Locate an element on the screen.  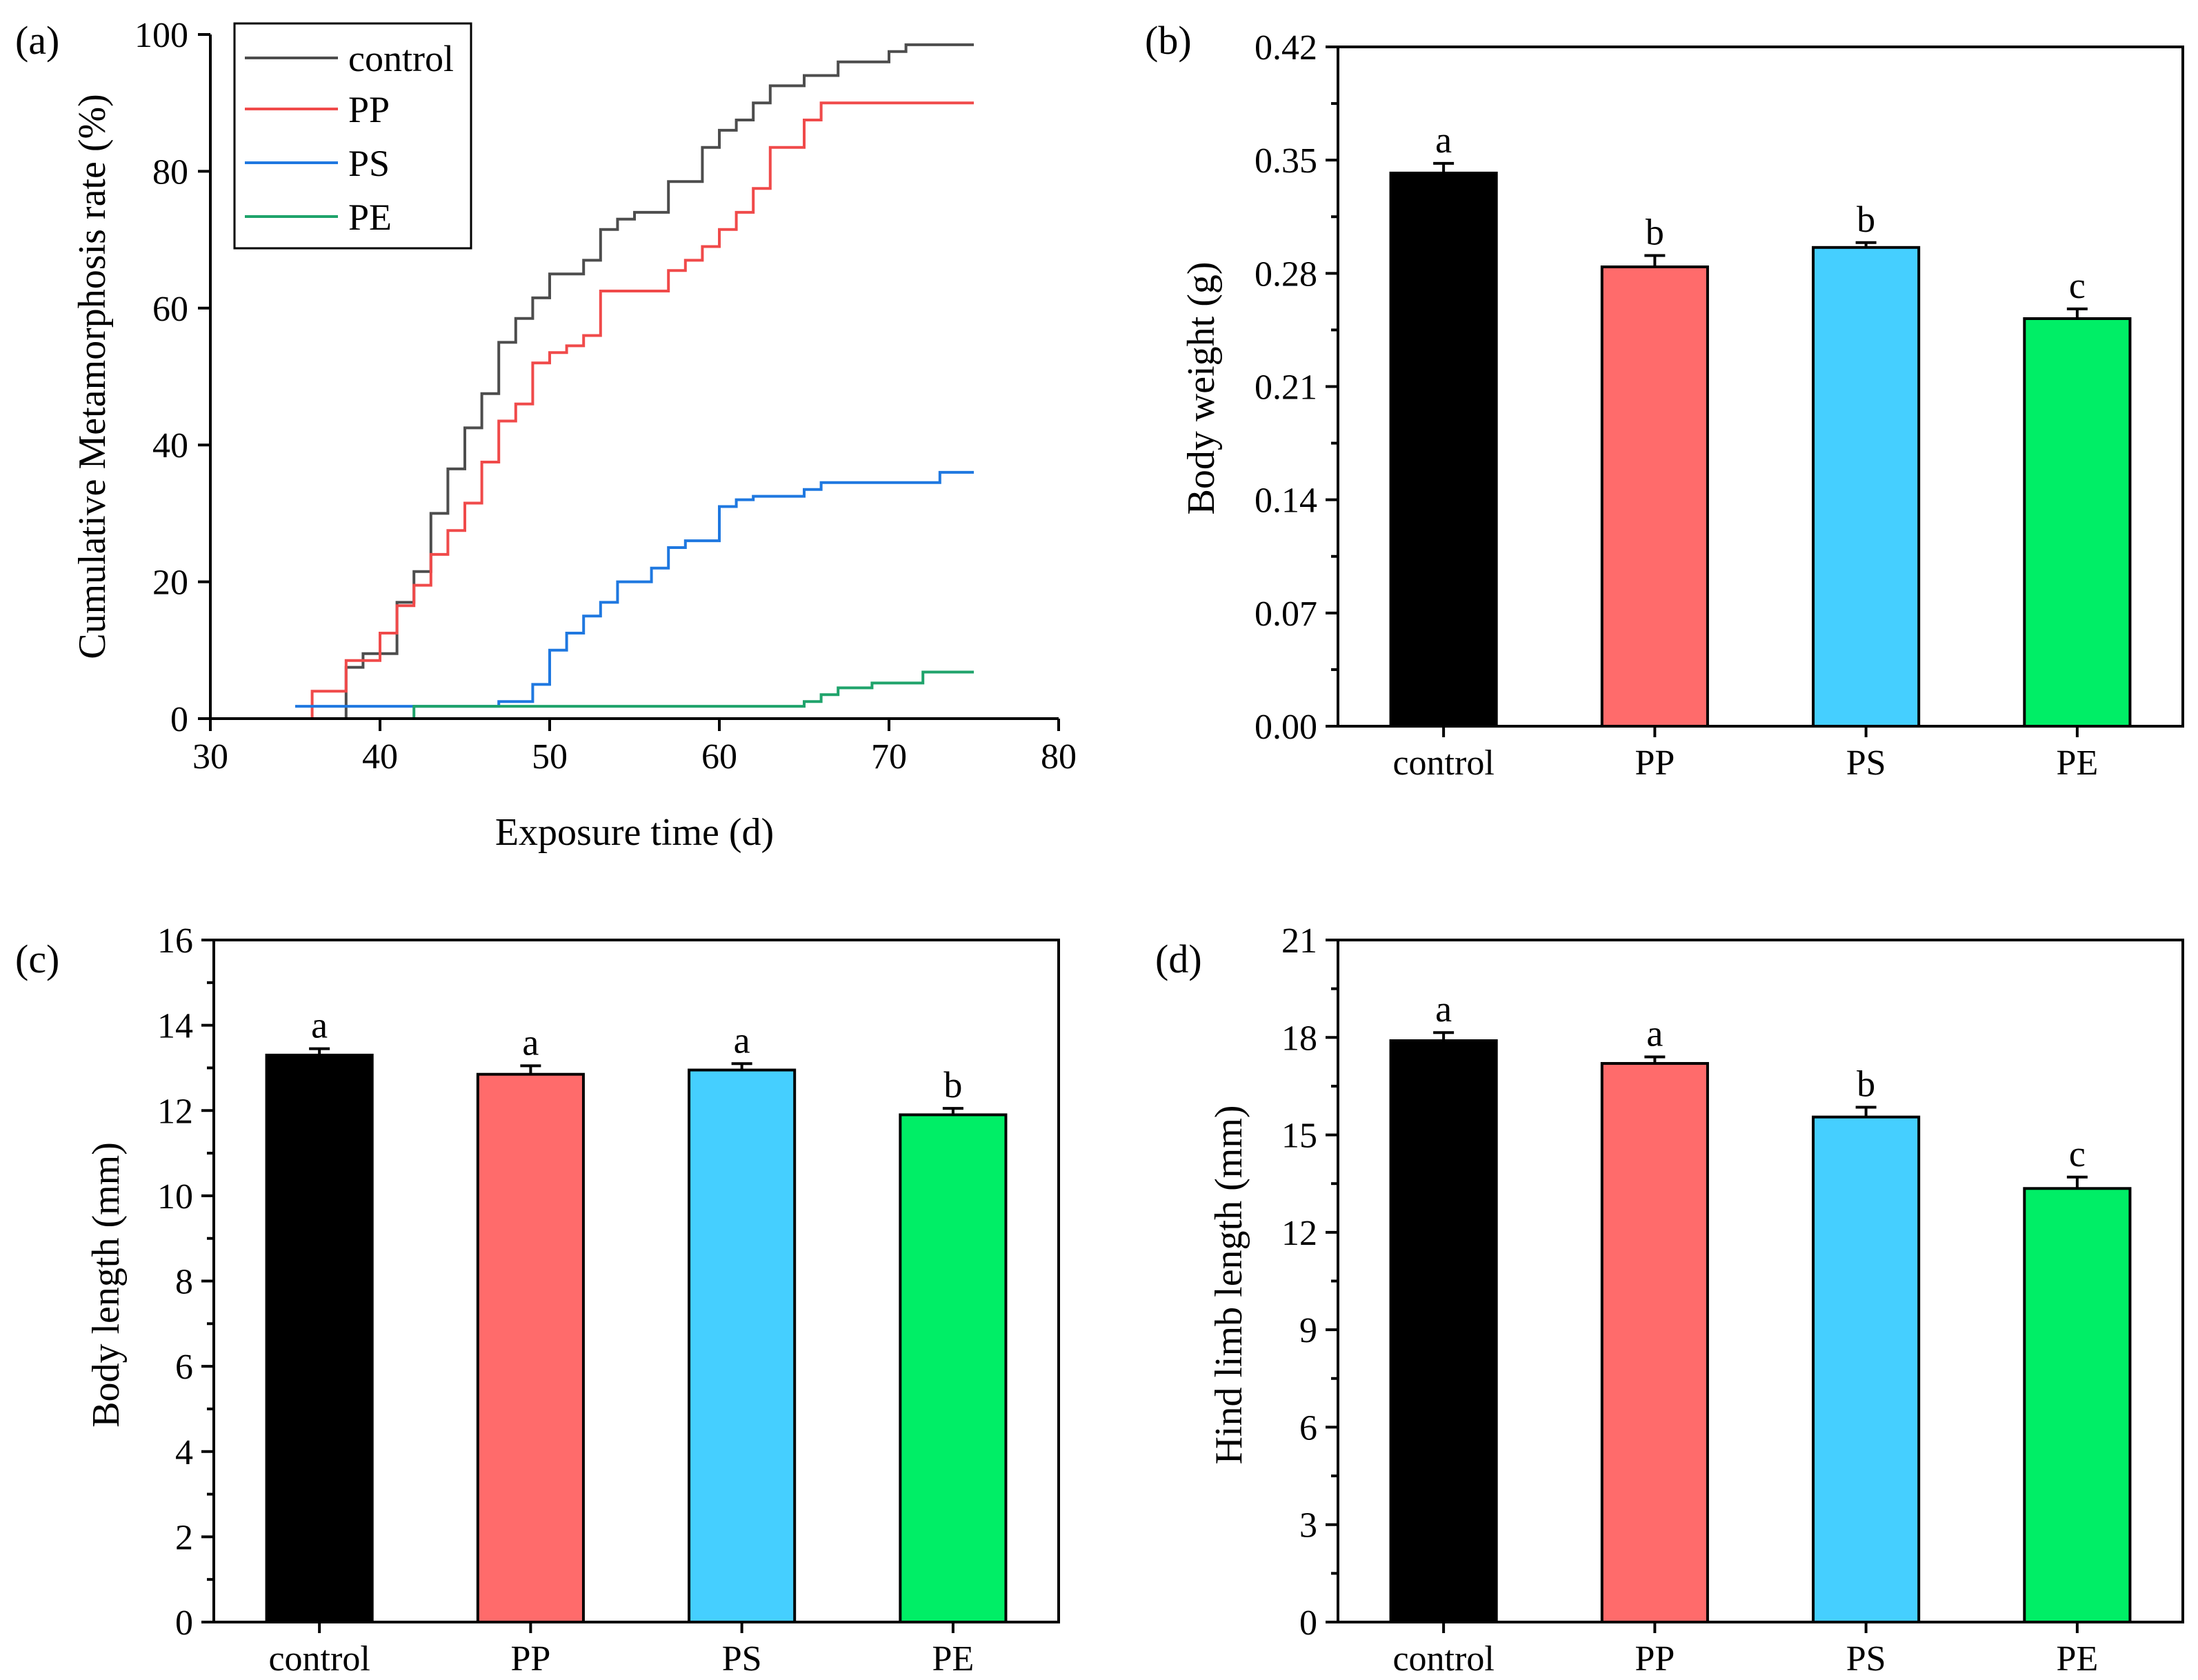
x-tick-label: 60 is located at coordinates (719, 757).